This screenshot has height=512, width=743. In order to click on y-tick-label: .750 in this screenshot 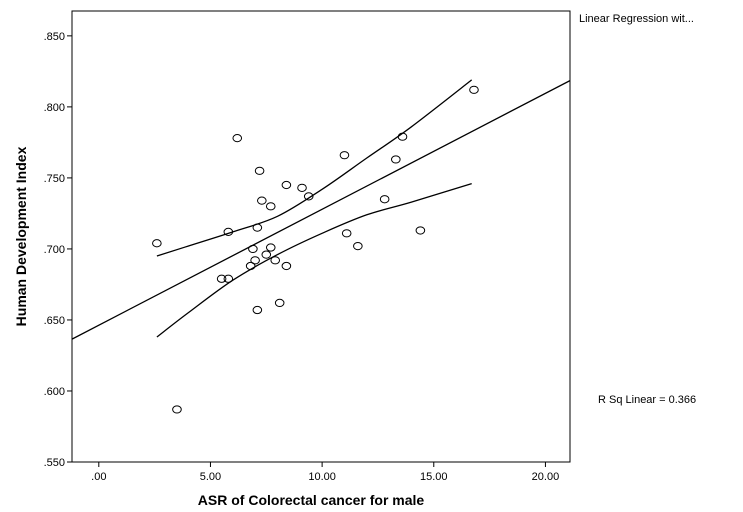, I will do `click(54, 179)`.